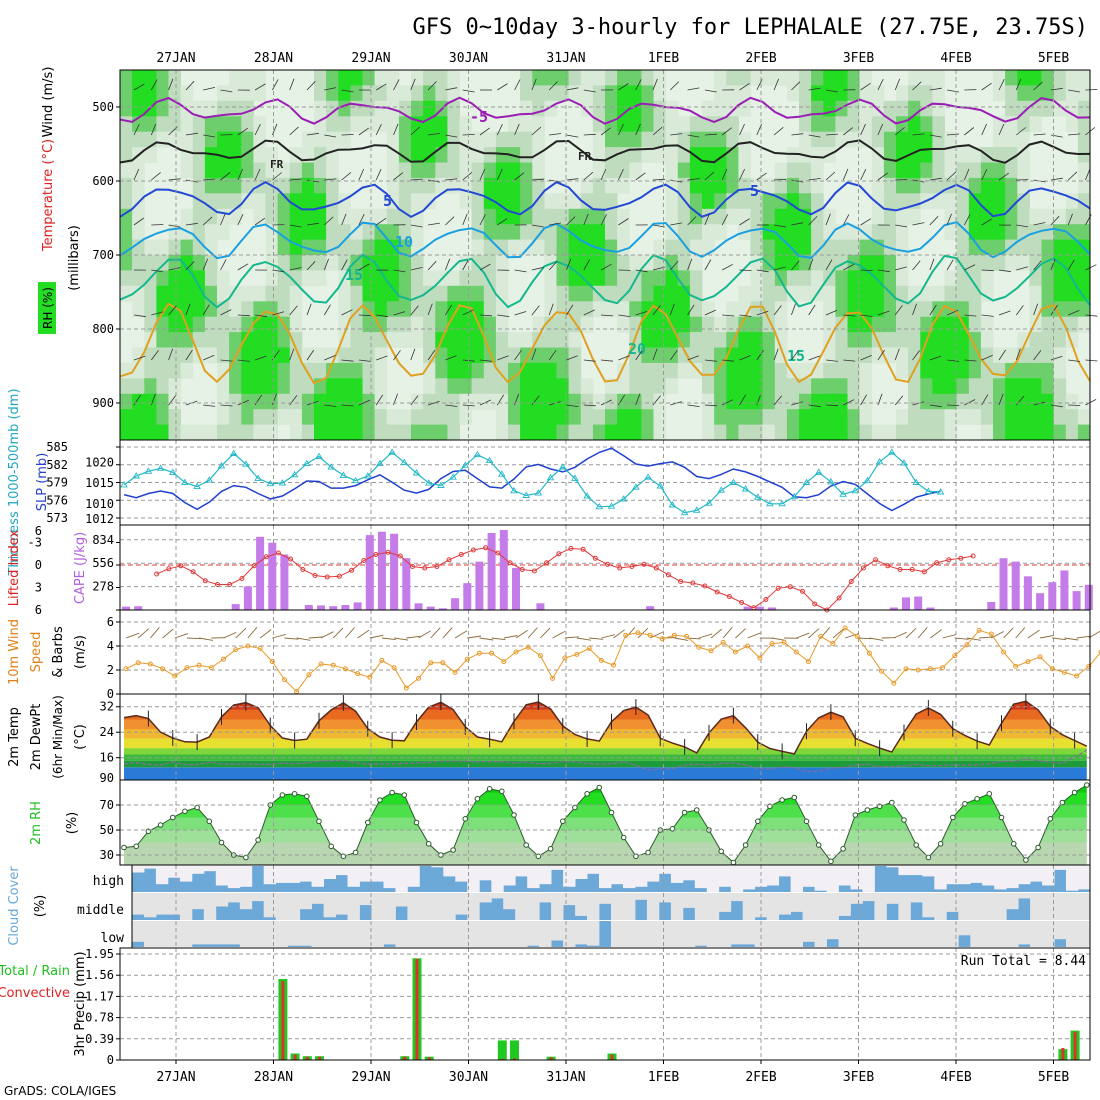  I want to click on dewpoint-line, so click(605, 761).